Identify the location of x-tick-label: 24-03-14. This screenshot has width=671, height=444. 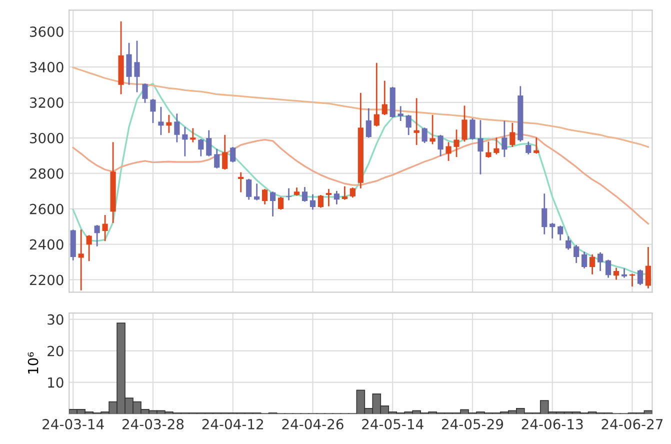
(73, 424).